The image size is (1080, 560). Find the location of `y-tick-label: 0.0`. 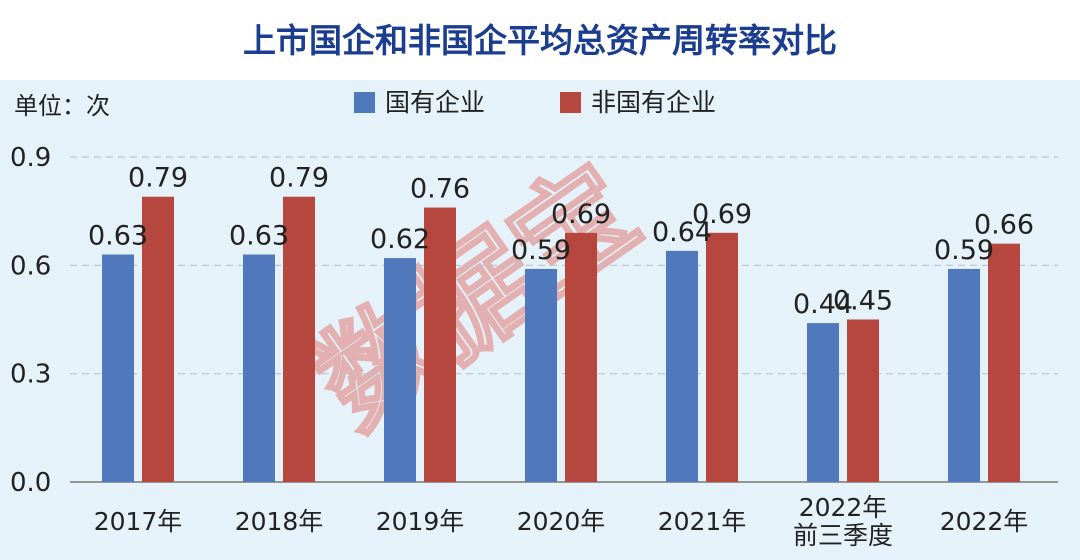

y-tick-label: 0.0 is located at coordinates (30, 483).